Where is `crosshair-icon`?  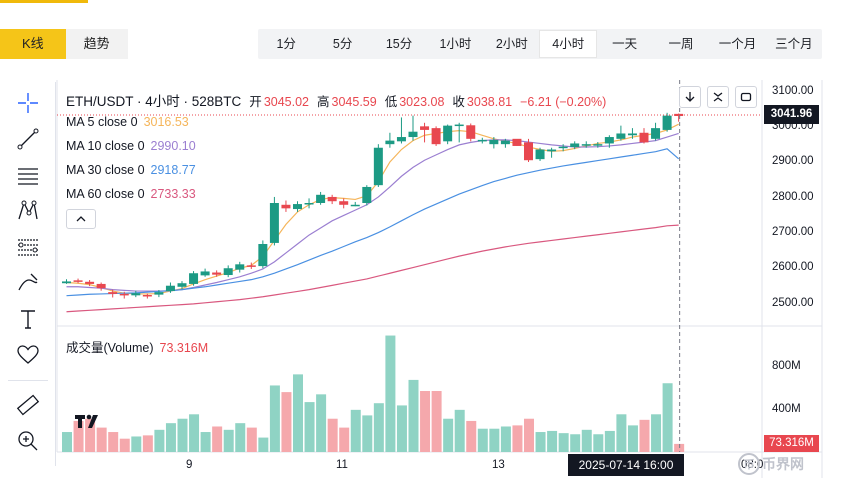 crosshair-icon is located at coordinates (28, 103).